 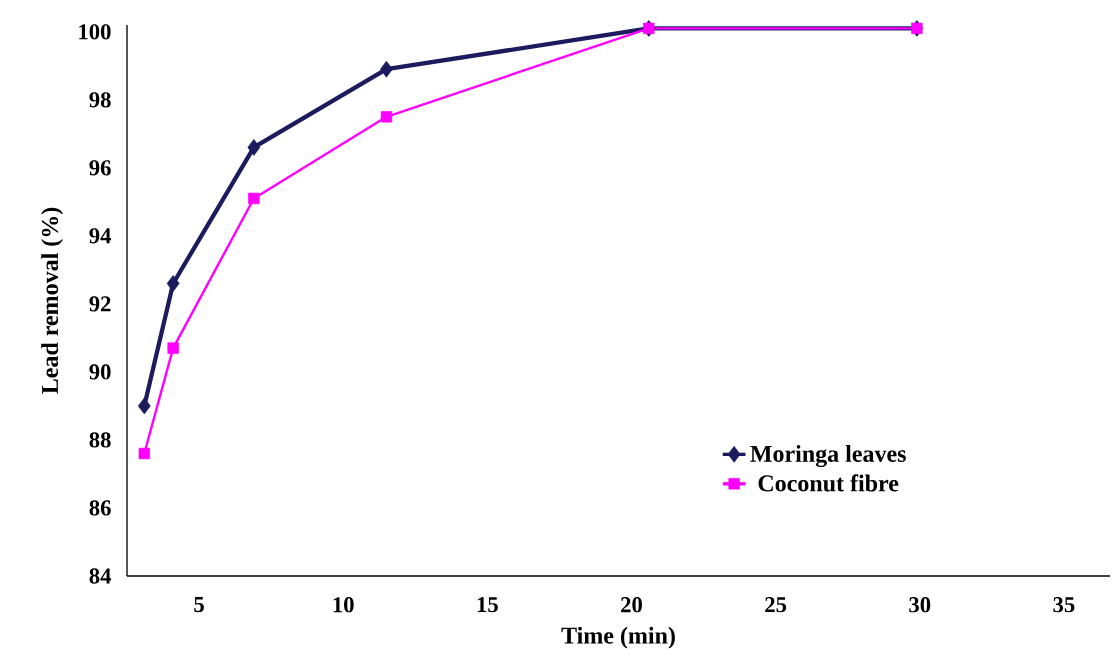 What do you see at coordinates (920, 605) in the screenshot?
I see `x-tick-label: 30` at bounding box center [920, 605].